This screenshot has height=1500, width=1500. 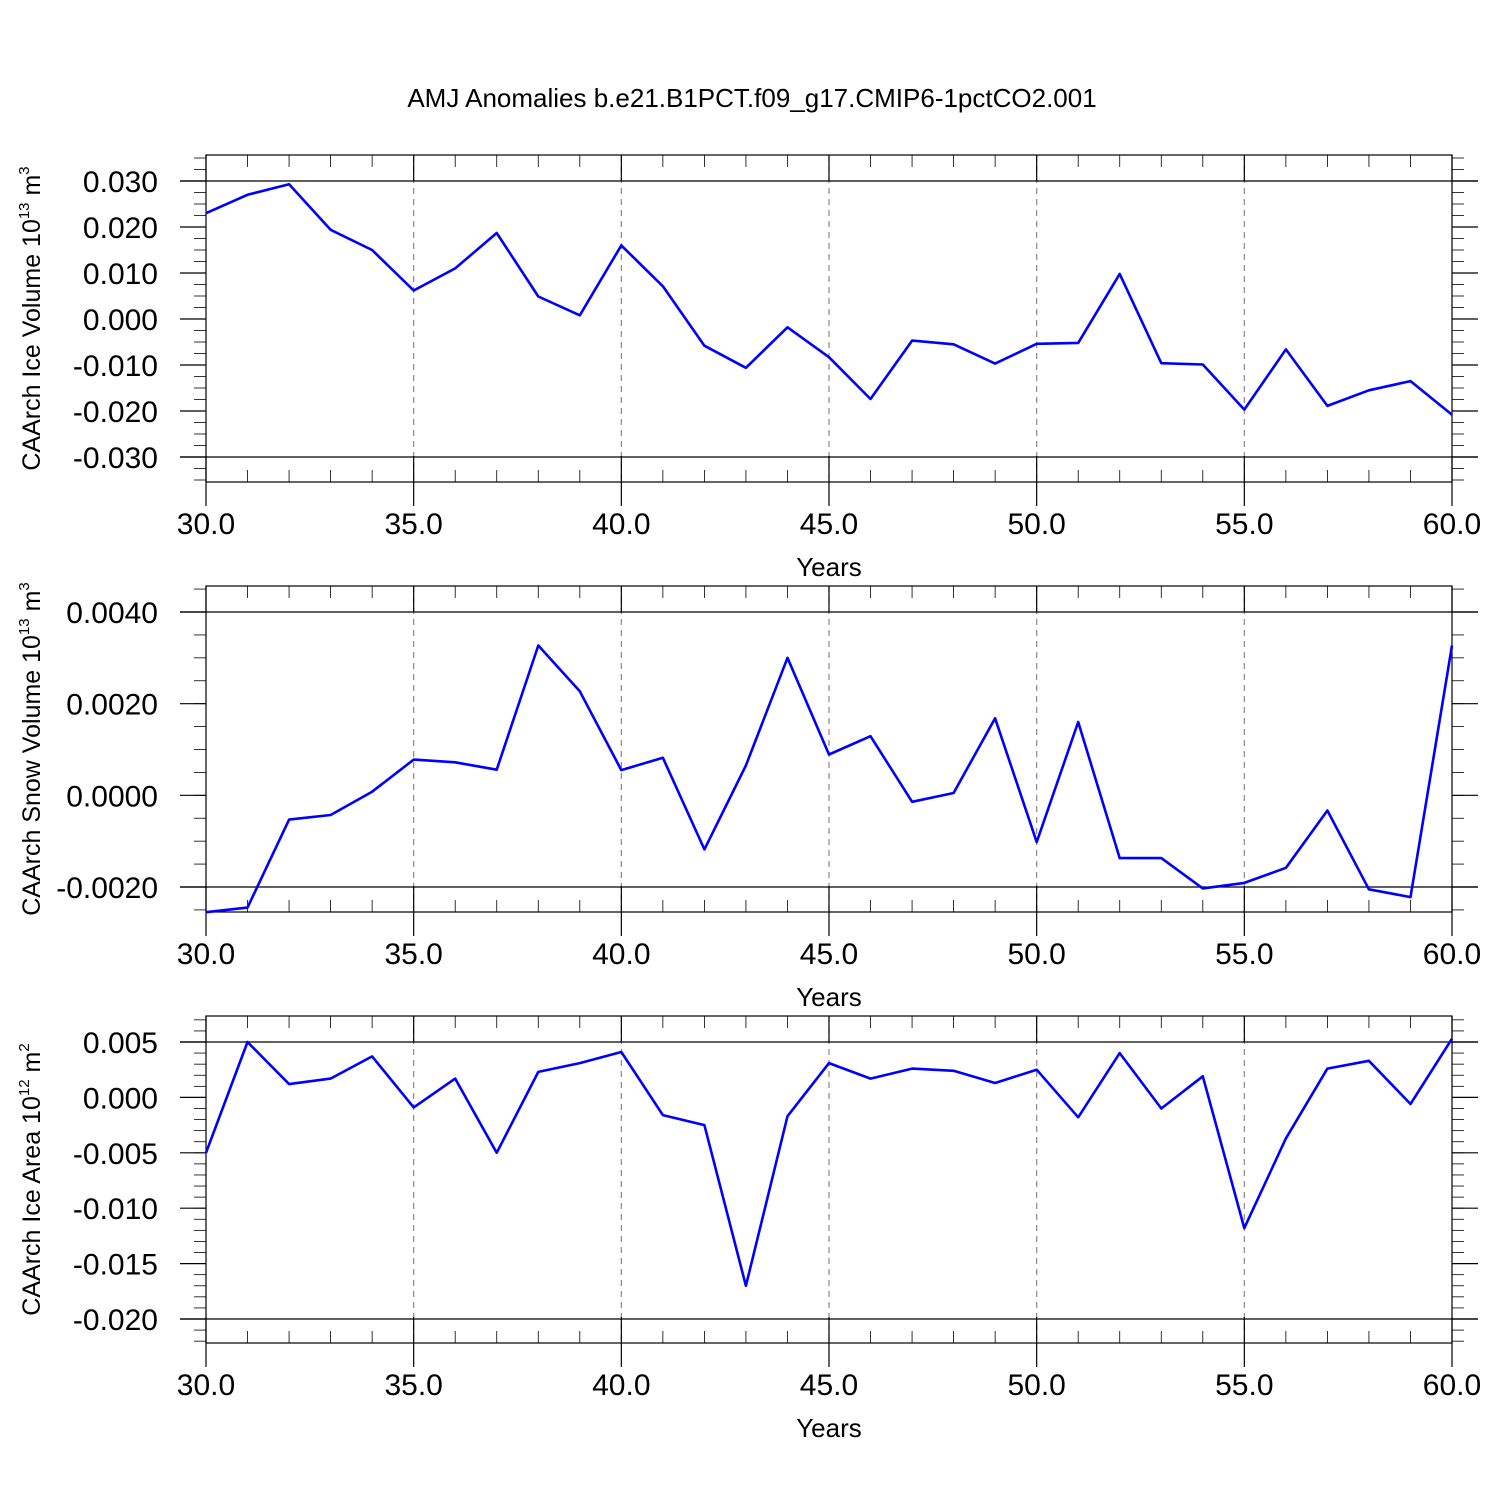 What do you see at coordinates (120, 274) in the screenshot?
I see `y-tick-label: 0.010` at bounding box center [120, 274].